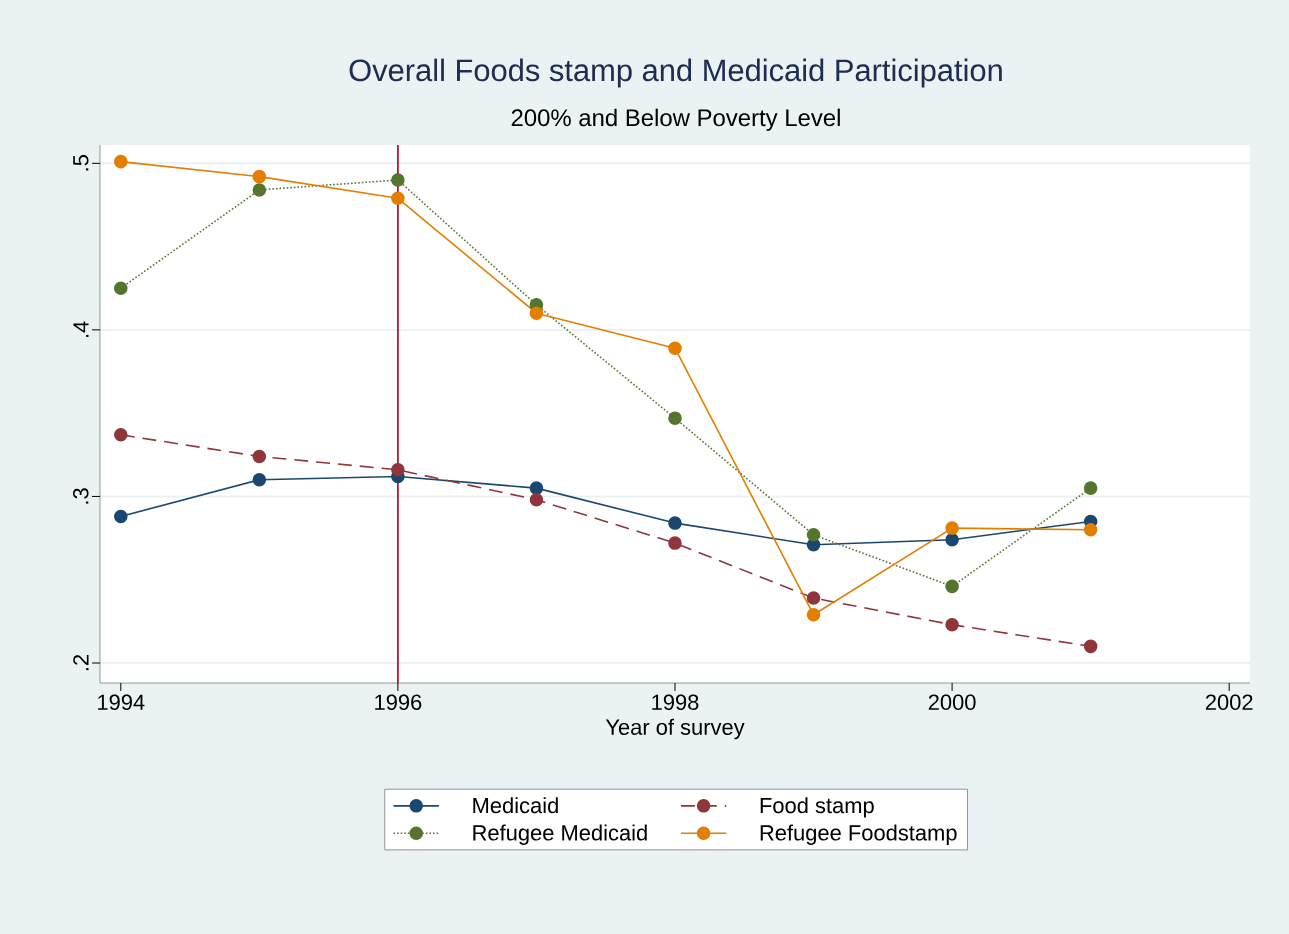 This screenshot has width=1289, height=934. I want to click on x-axis-title: Year of survey, so click(675, 729).